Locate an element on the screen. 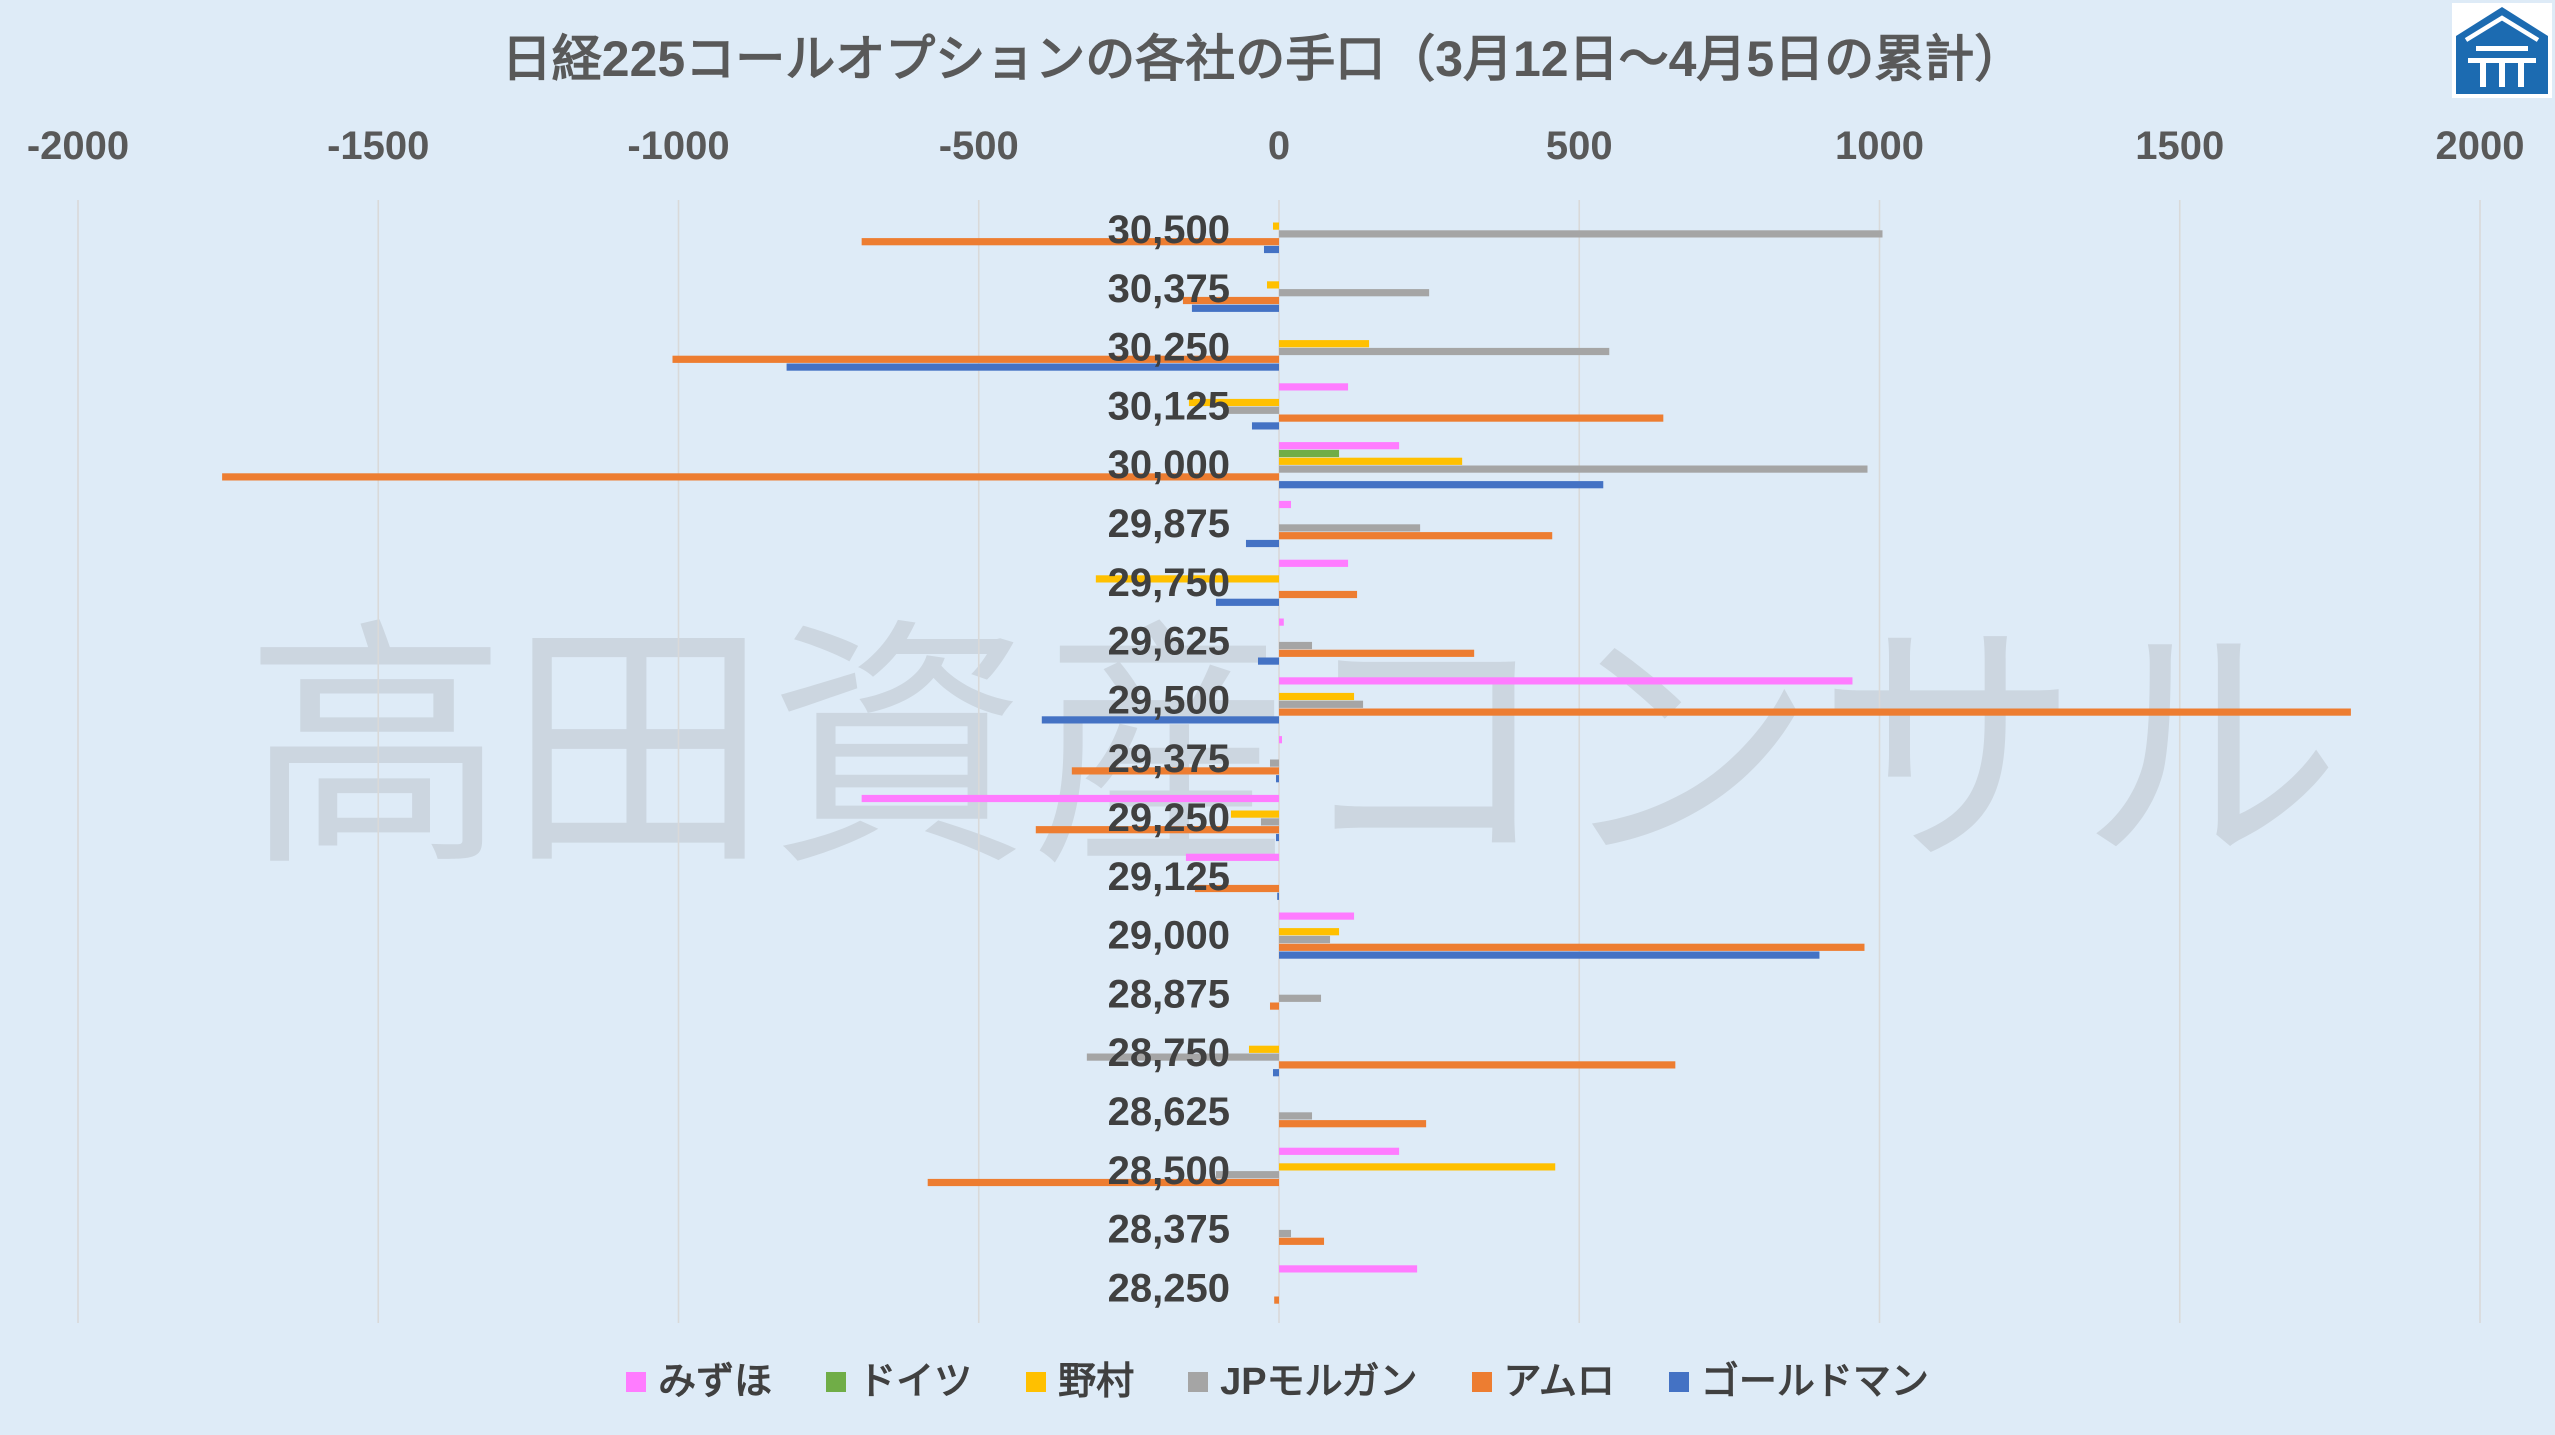 This screenshot has width=2555, height=1435. legend-label: JPモルガン is located at coordinates (1319, 1382).